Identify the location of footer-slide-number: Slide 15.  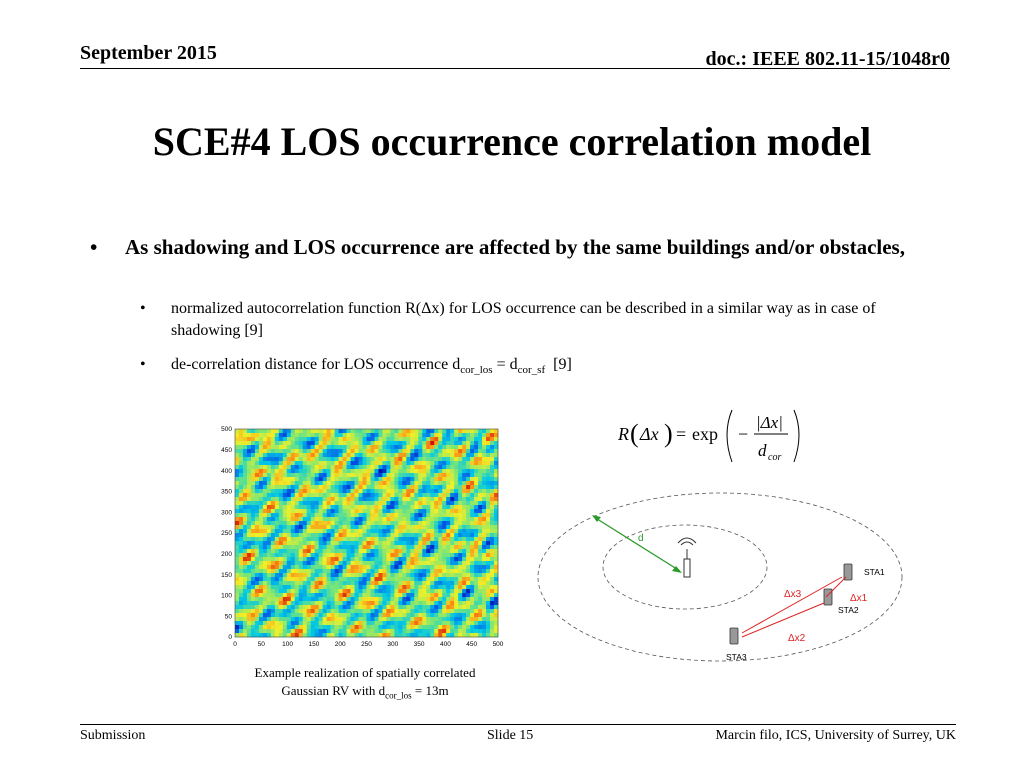
(510, 735).